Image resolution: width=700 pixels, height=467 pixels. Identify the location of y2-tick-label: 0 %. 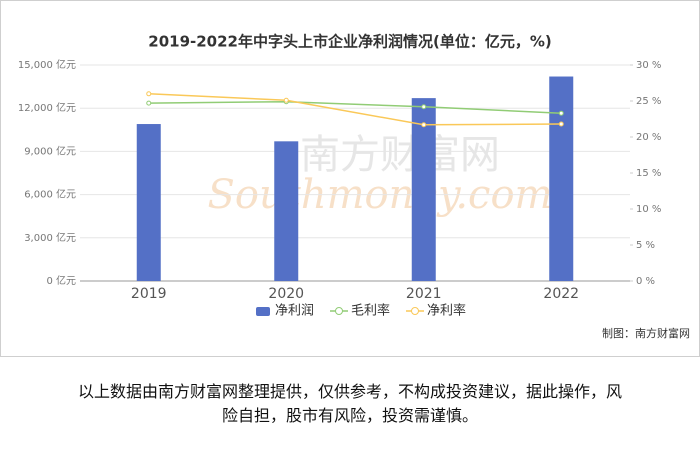
(645, 281).